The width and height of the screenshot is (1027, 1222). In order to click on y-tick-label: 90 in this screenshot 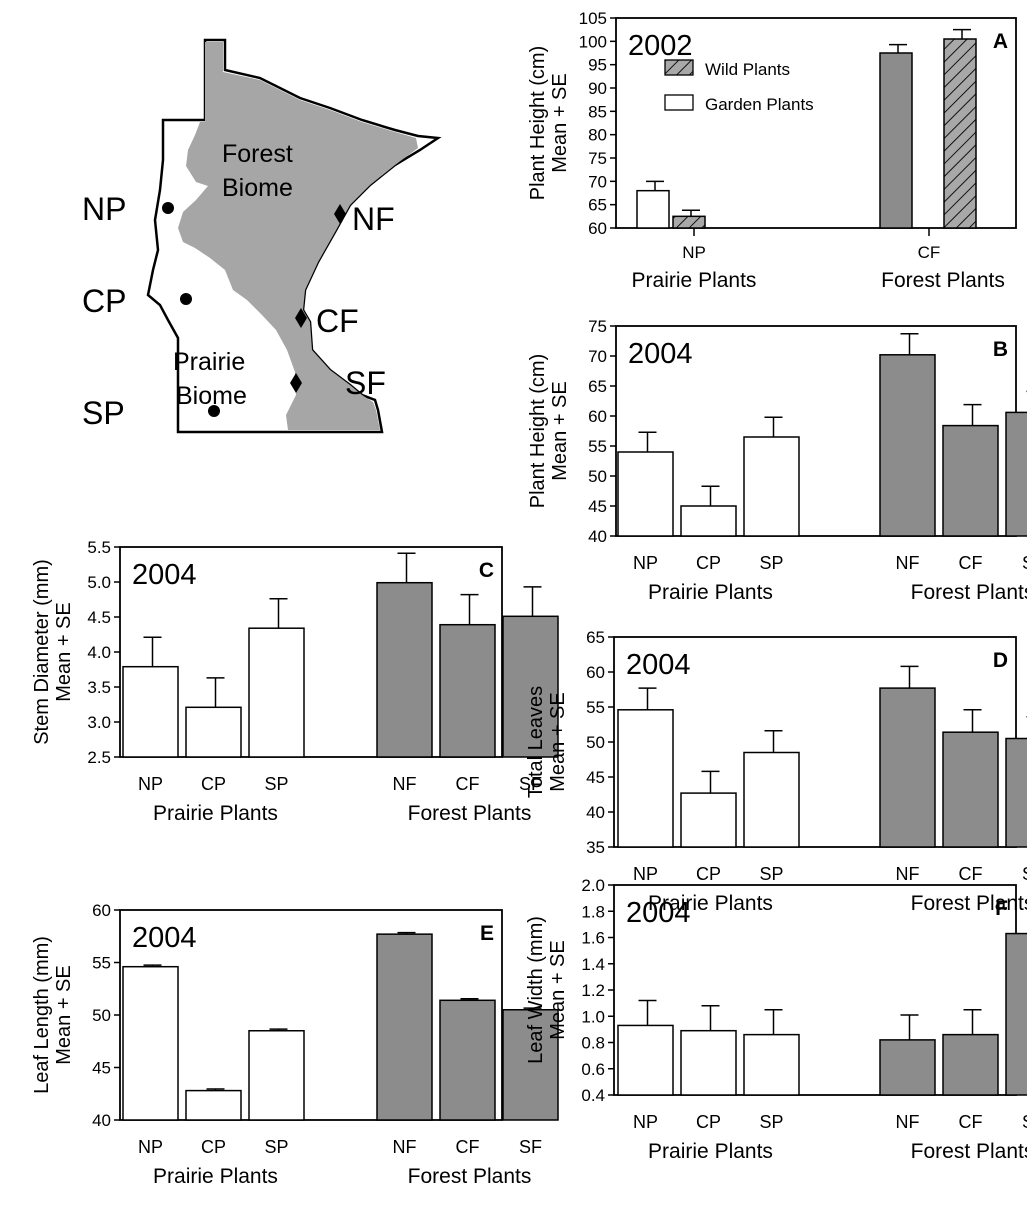, I will do `click(597, 88)`.